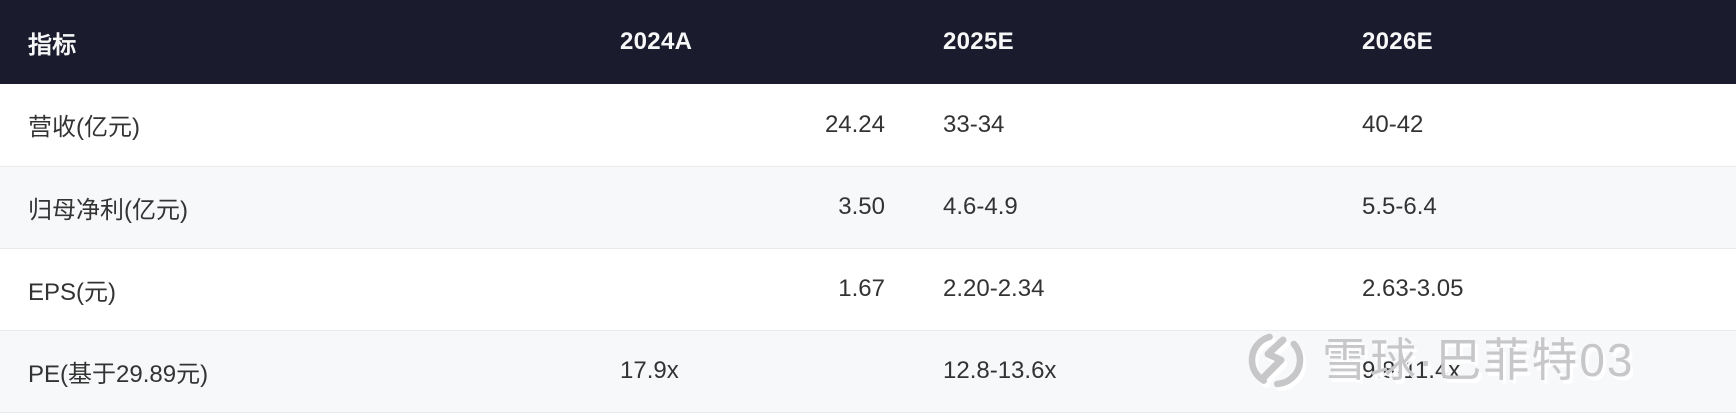 This screenshot has width=1736, height=416. Describe the element at coordinates (310, 288) in the screenshot. I see `row-label: EPS(元)` at that location.